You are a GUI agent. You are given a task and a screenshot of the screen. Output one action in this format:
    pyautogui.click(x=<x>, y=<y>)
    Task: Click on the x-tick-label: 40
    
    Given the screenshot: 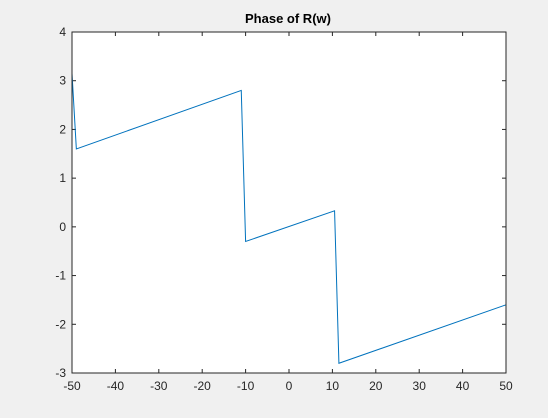 What is the action you would take?
    pyautogui.click(x=463, y=386)
    